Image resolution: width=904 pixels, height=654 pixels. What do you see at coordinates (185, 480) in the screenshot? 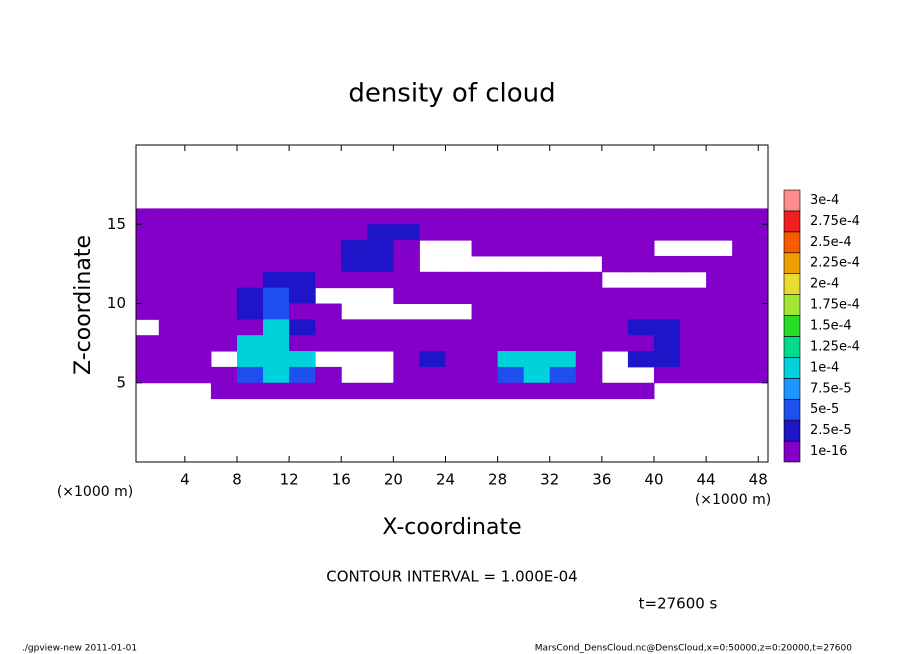
I see `x-tick-label: 4` at bounding box center [185, 480].